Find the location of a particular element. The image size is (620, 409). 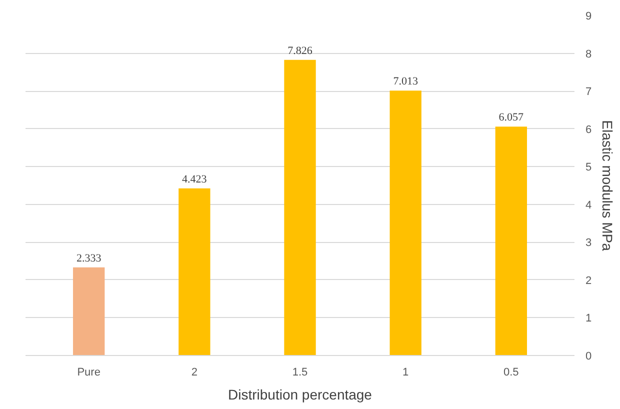

x-tick-label: 2 is located at coordinates (194, 372).